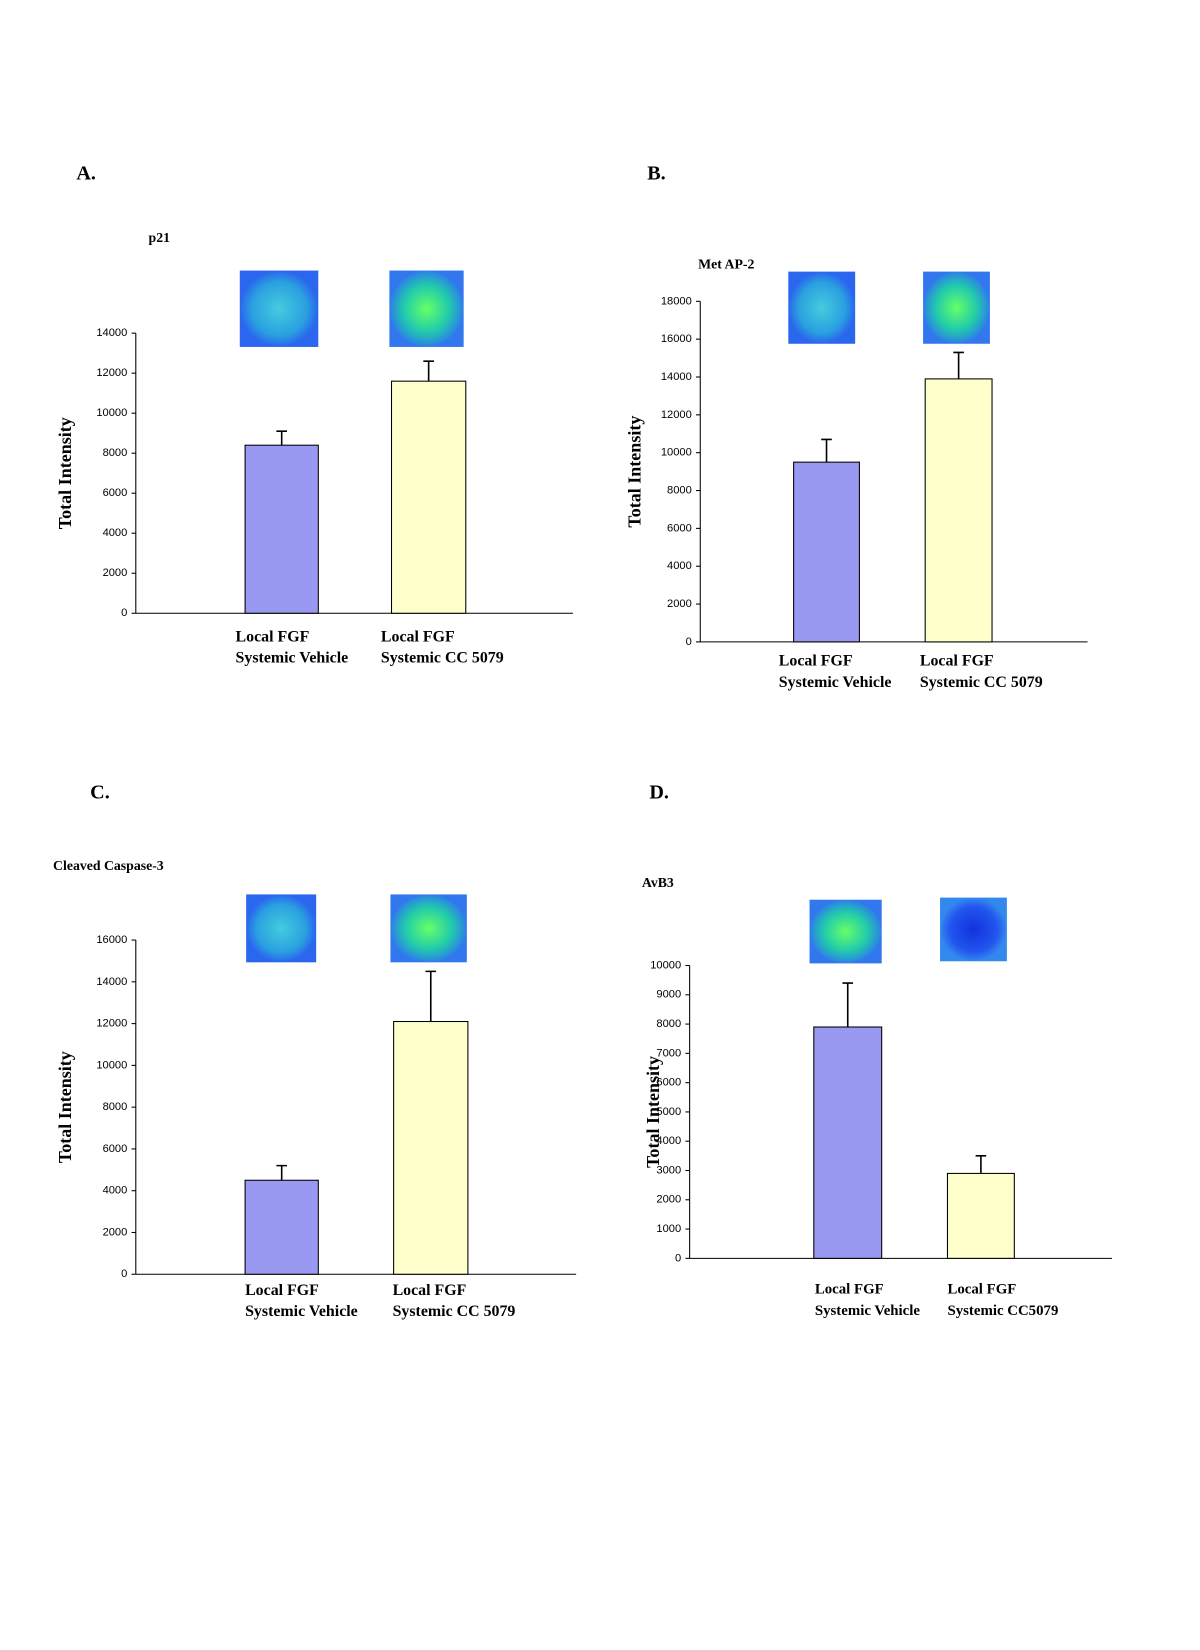 Image resolution: width=1200 pixels, height=1650 pixels. Describe the element at coordinates (100, 792) in the screenshot. I see `panel-label: C.` at that location.